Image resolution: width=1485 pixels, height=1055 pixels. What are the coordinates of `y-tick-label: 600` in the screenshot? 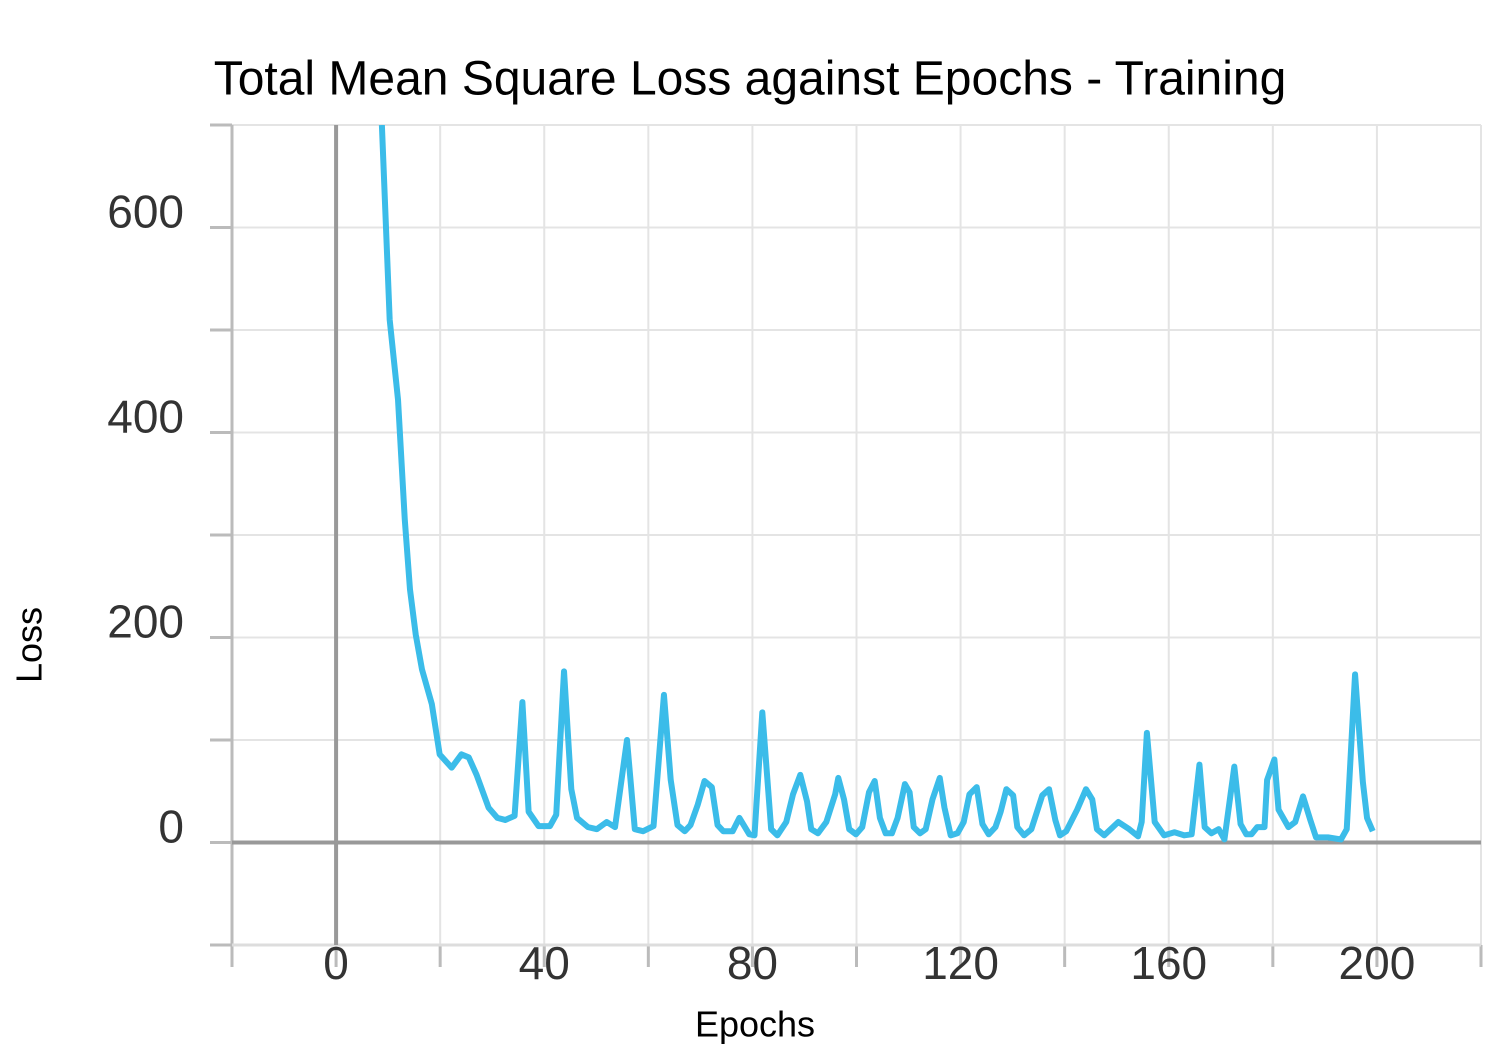 It's located at (145, 212).